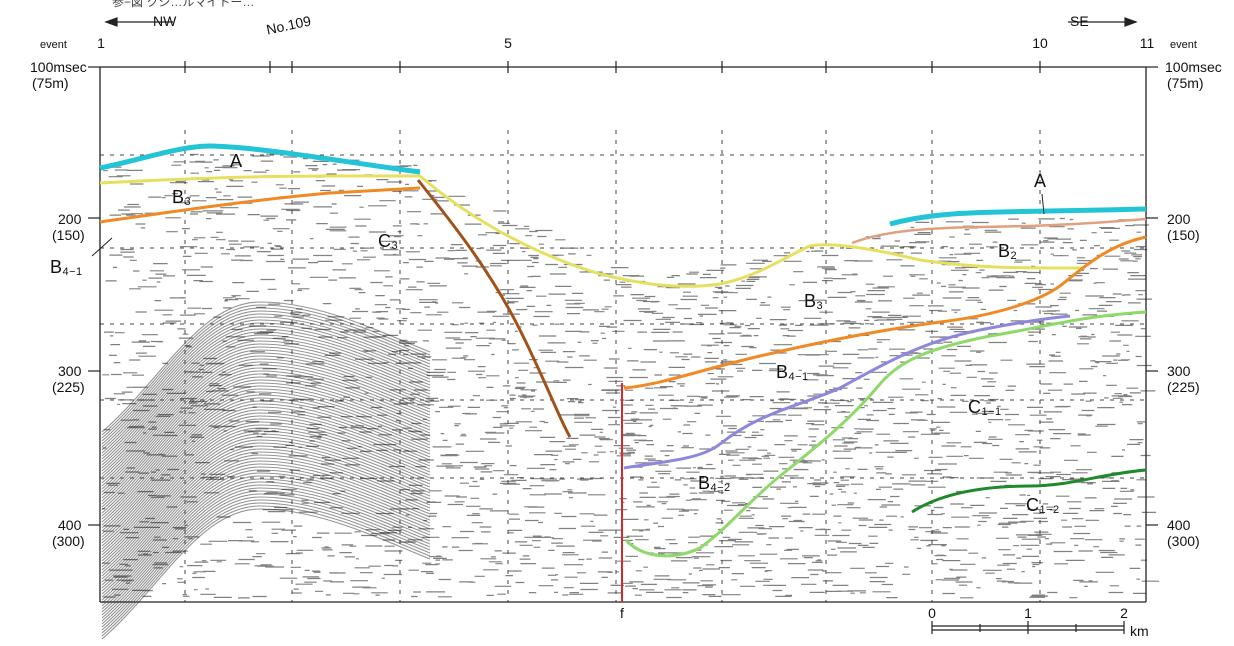 The width and height of the screenshot is (1234, 646). Describe the element at coordinates (260, 159) in the screenshot. I see `horizon-a-left` at that location.